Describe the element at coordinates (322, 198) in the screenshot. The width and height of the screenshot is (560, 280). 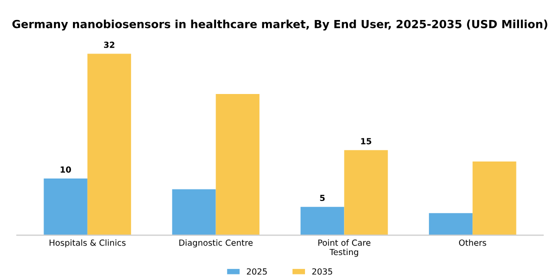
I see `data-label: 5` at that location.